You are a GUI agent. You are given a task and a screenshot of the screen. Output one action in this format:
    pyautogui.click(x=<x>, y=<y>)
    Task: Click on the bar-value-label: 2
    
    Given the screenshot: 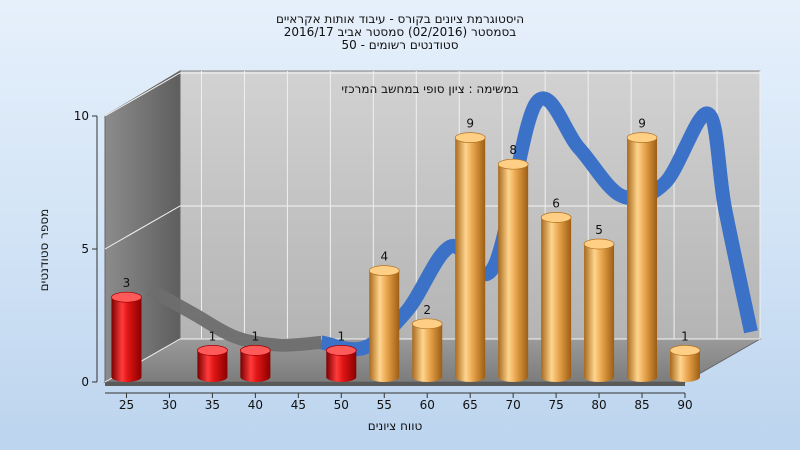 What is the action you would take?
    pyautogui.click(x=427, y=310)
    